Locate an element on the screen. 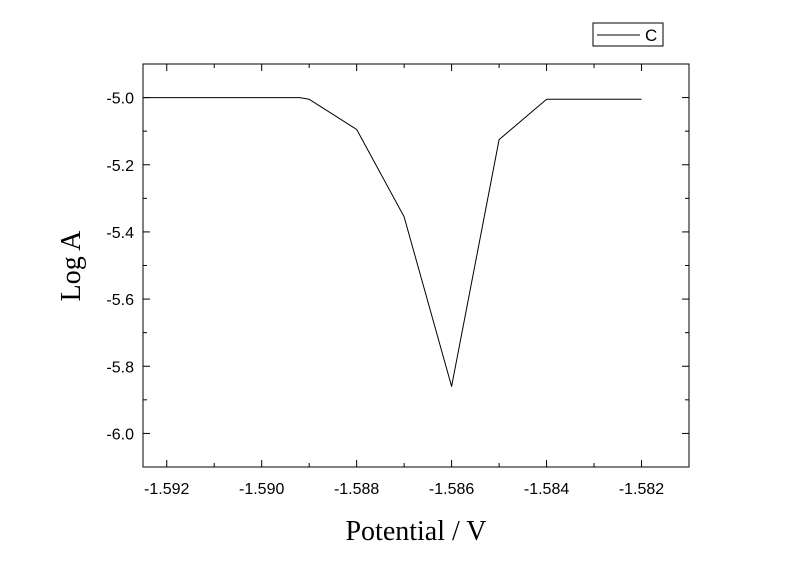  y-tick-label: -5.0 is located at coordinates (120, 99).